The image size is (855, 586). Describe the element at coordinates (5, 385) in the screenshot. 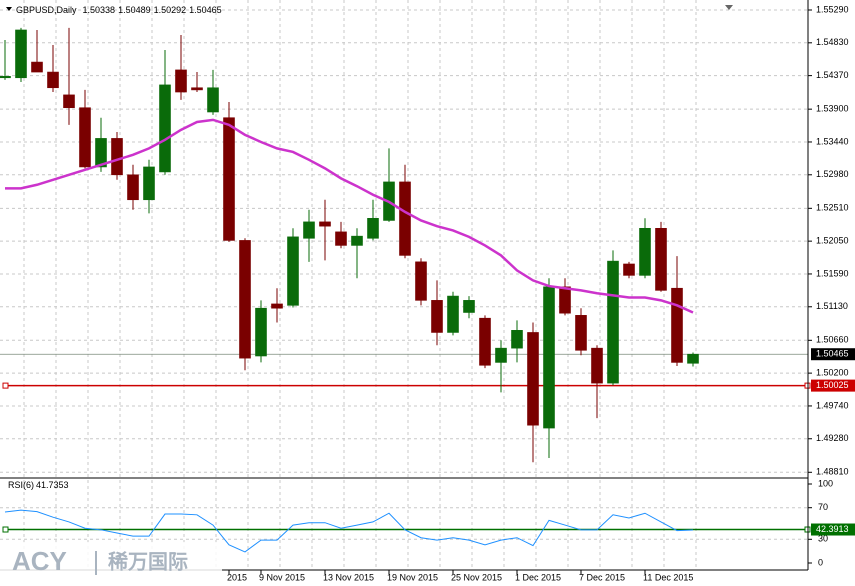

I see `level-handle` at that location.